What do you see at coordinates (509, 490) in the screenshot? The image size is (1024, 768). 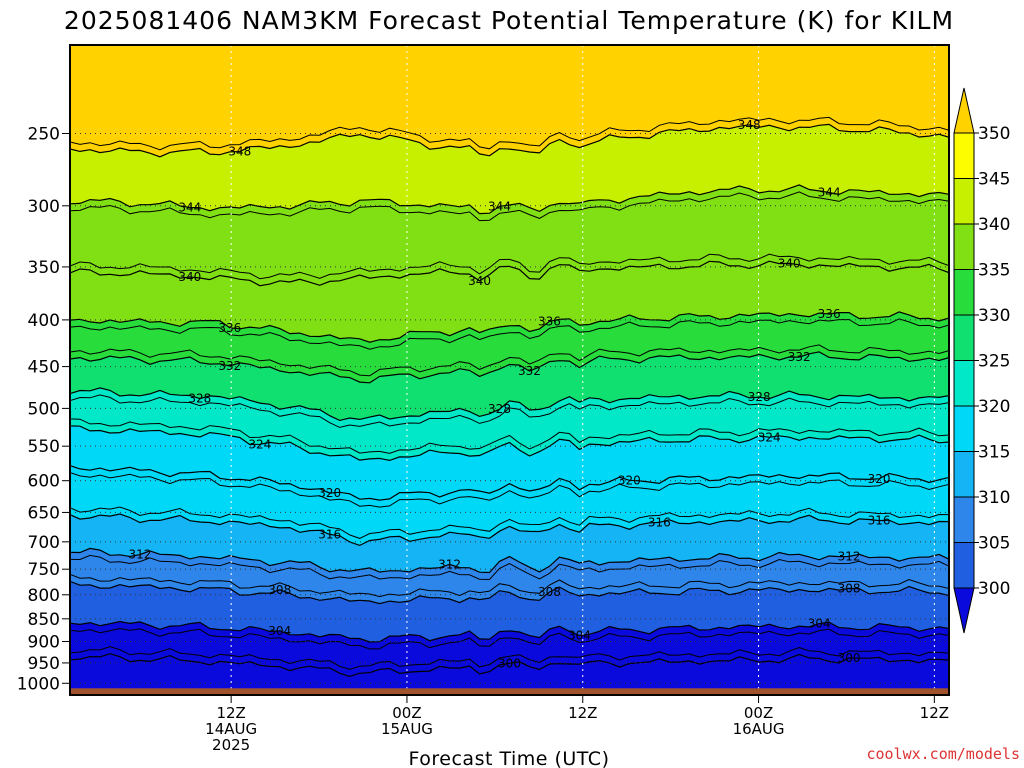 I see `contour-320-minor` at bounding box center [509, 490].